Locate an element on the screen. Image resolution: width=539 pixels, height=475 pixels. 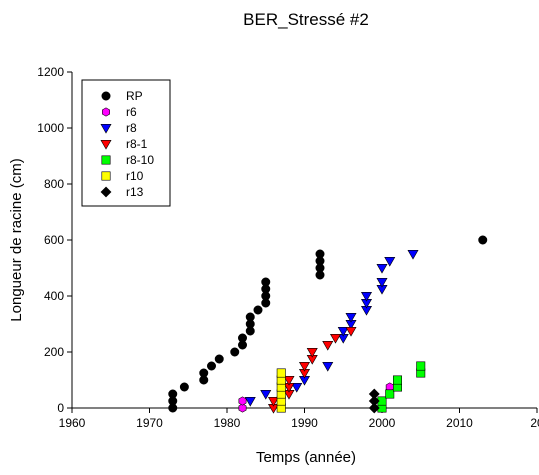
y-tick-label: 800 is located at coordinates (54, 184).